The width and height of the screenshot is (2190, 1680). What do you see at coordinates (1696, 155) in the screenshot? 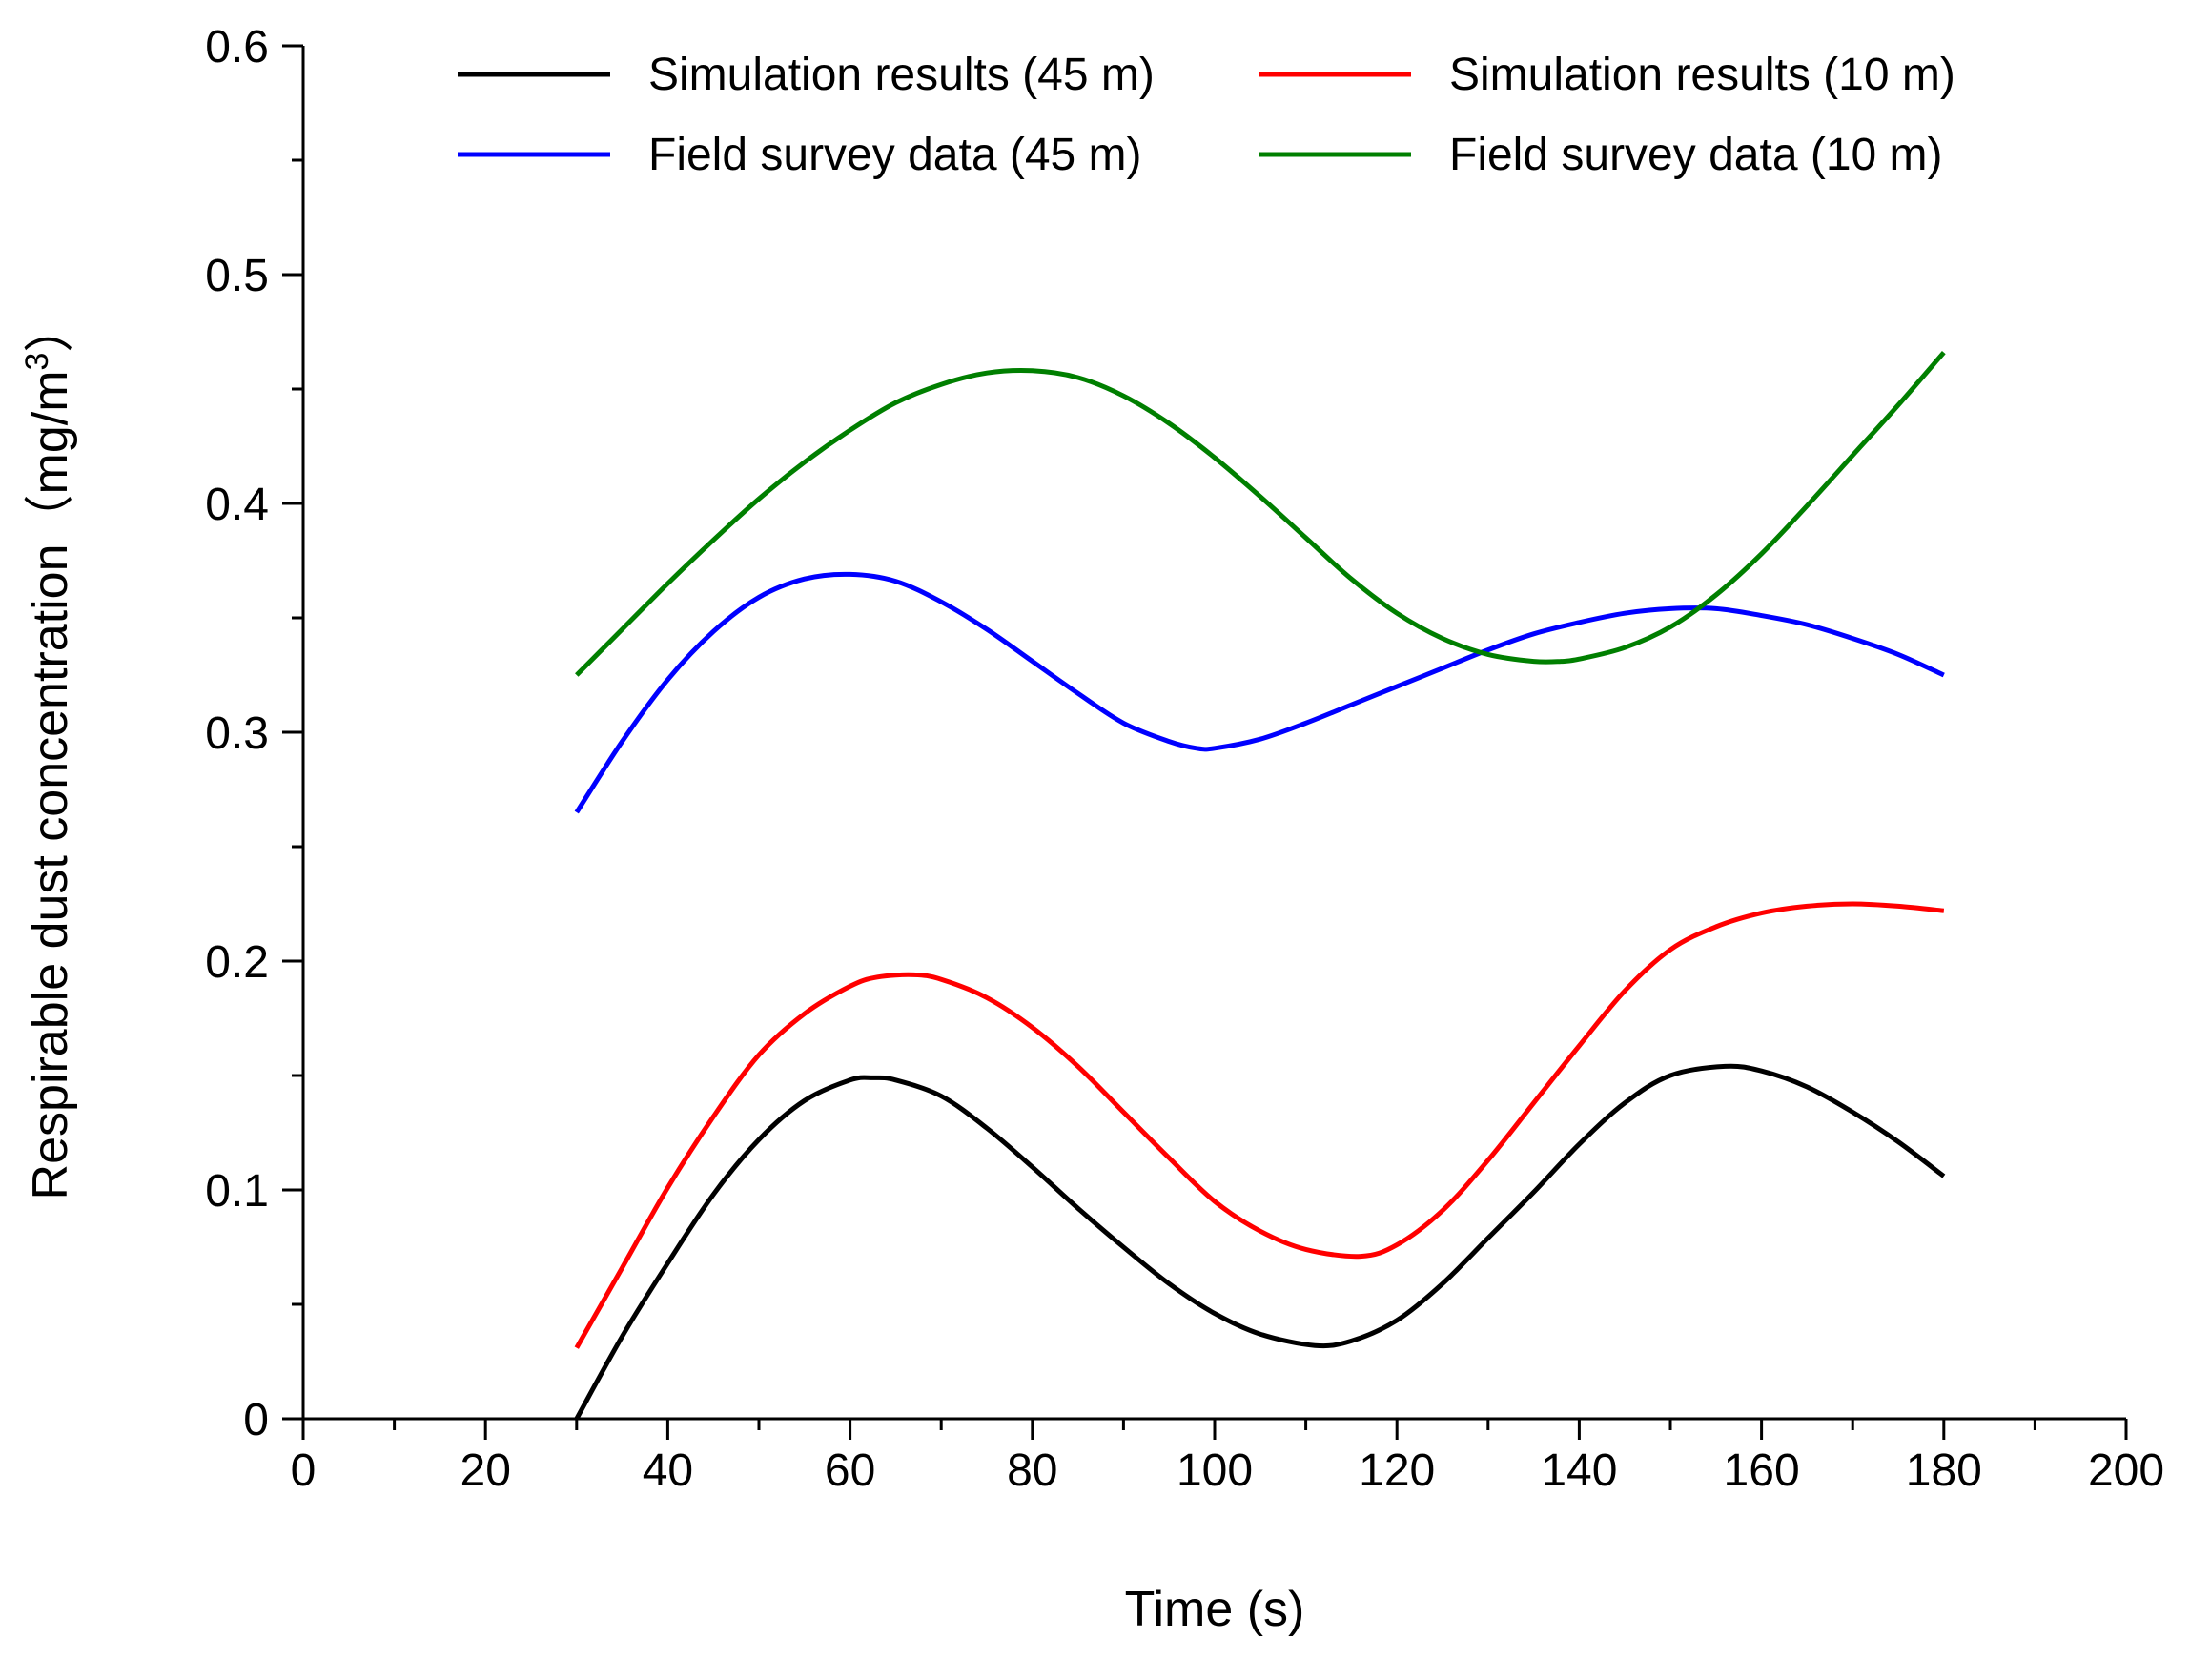
I see `legend-label: Field survey data (10 m)` at bounding box center [1696, 155].